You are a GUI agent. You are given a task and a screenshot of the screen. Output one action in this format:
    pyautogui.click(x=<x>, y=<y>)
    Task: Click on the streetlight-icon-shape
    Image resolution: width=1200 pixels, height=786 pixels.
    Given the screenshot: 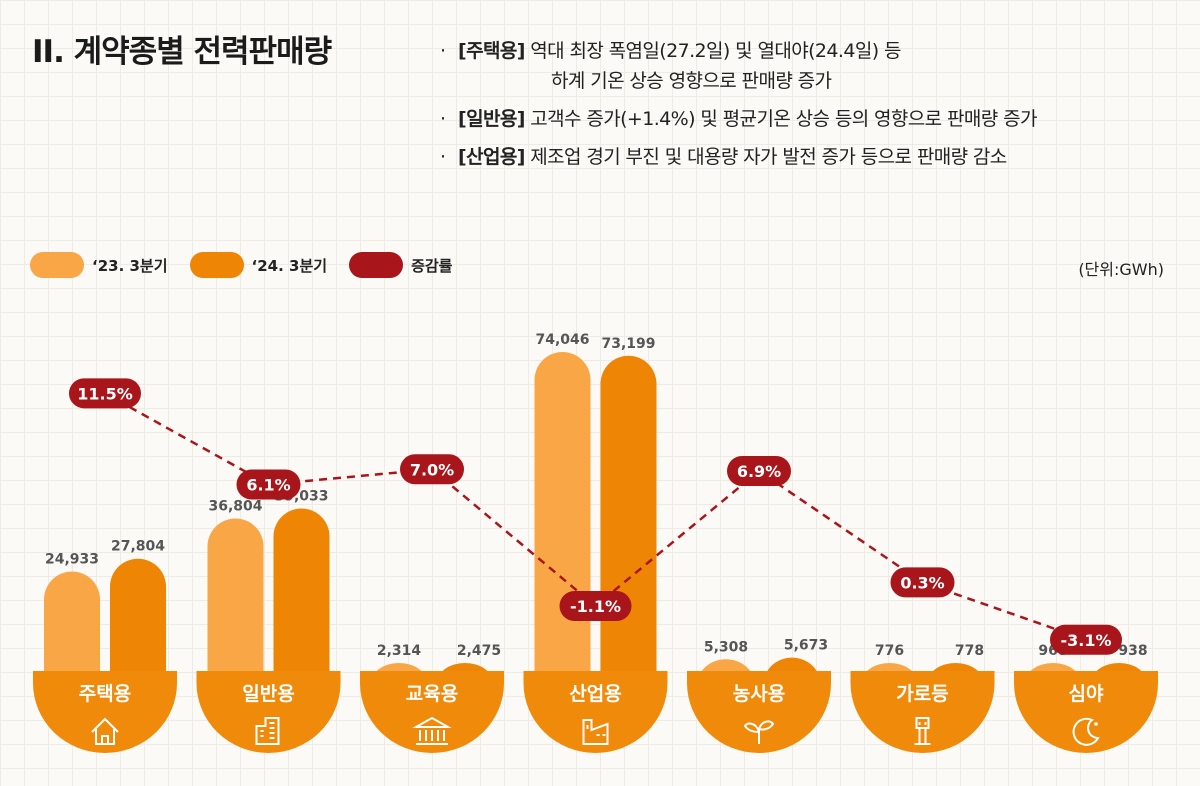 What is the action you would take?
    pyautogui.click(x=922, y=731)
    